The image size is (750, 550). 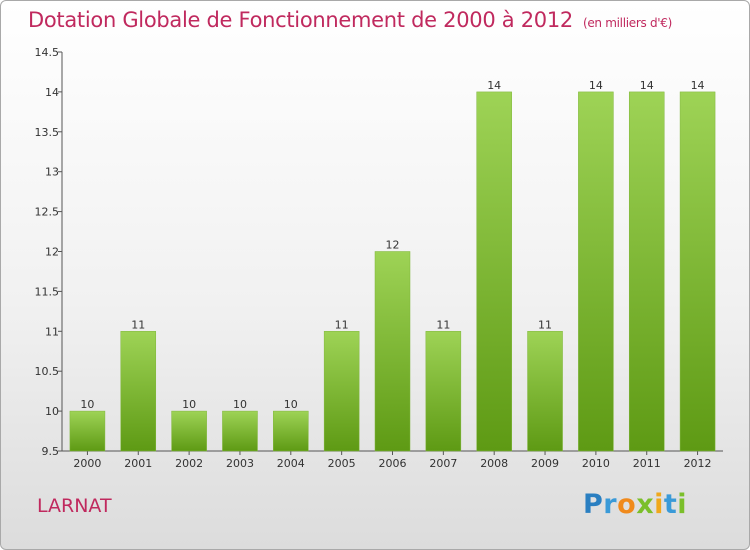 I want to click on y-tick-label: 13.5, so click(x=47, y=132).